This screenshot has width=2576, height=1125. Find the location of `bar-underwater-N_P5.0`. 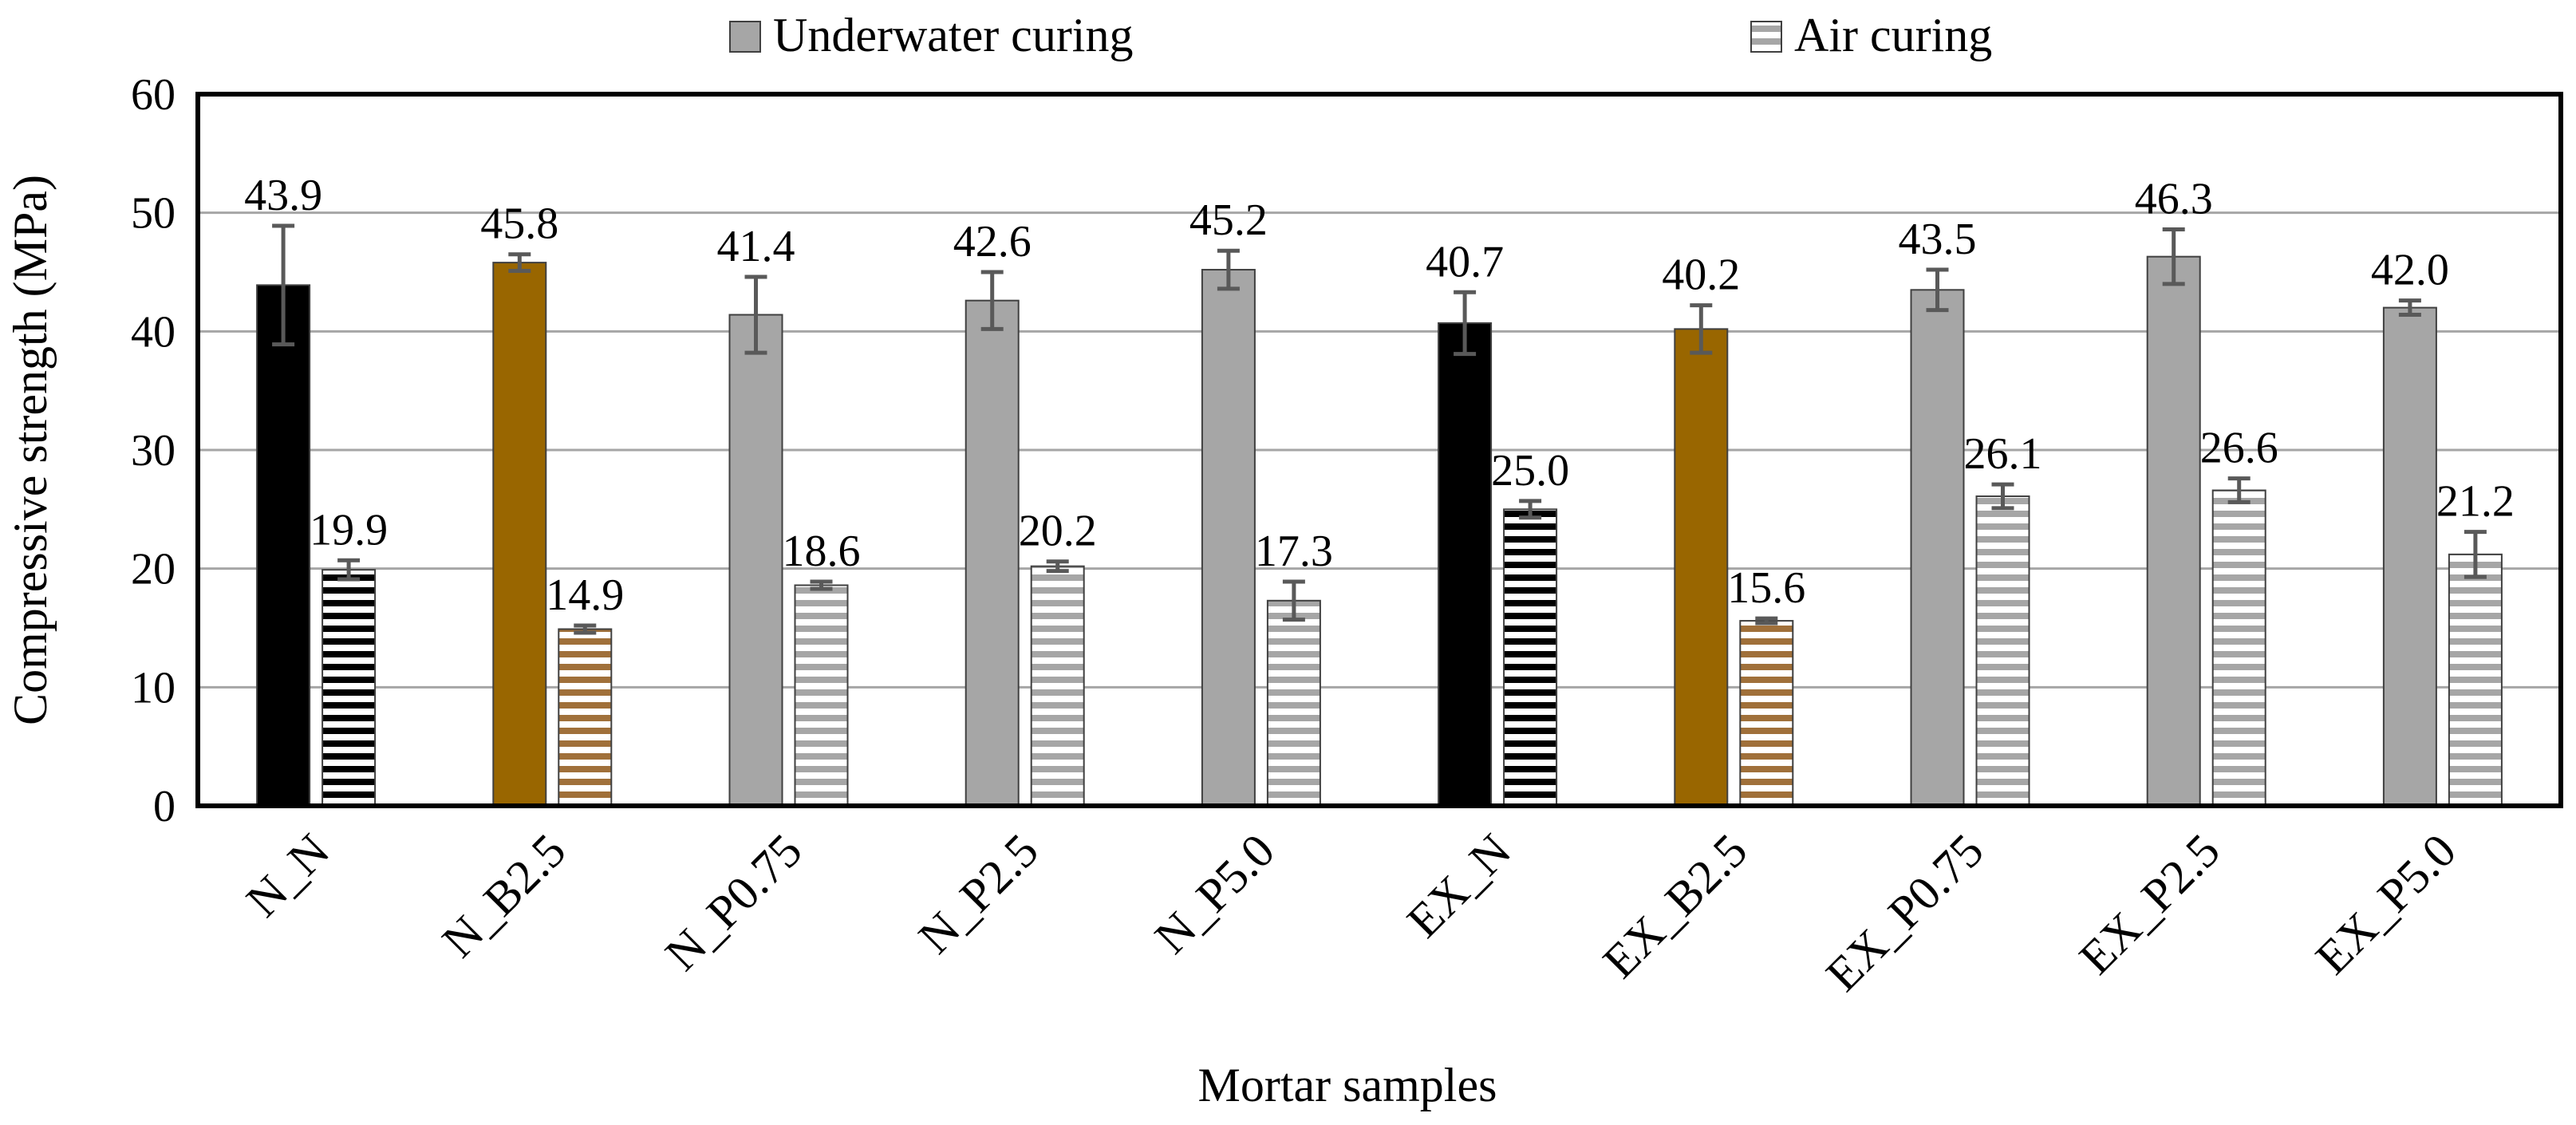

bar-underwater-N_P5.0 is located at coordinates (1228, 538).